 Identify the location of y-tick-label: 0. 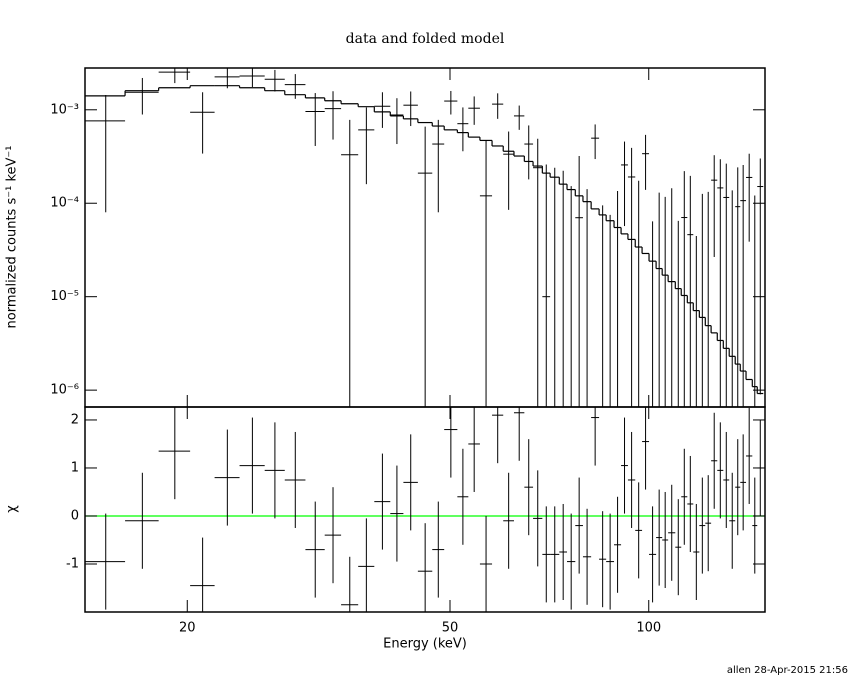
(75, 515).